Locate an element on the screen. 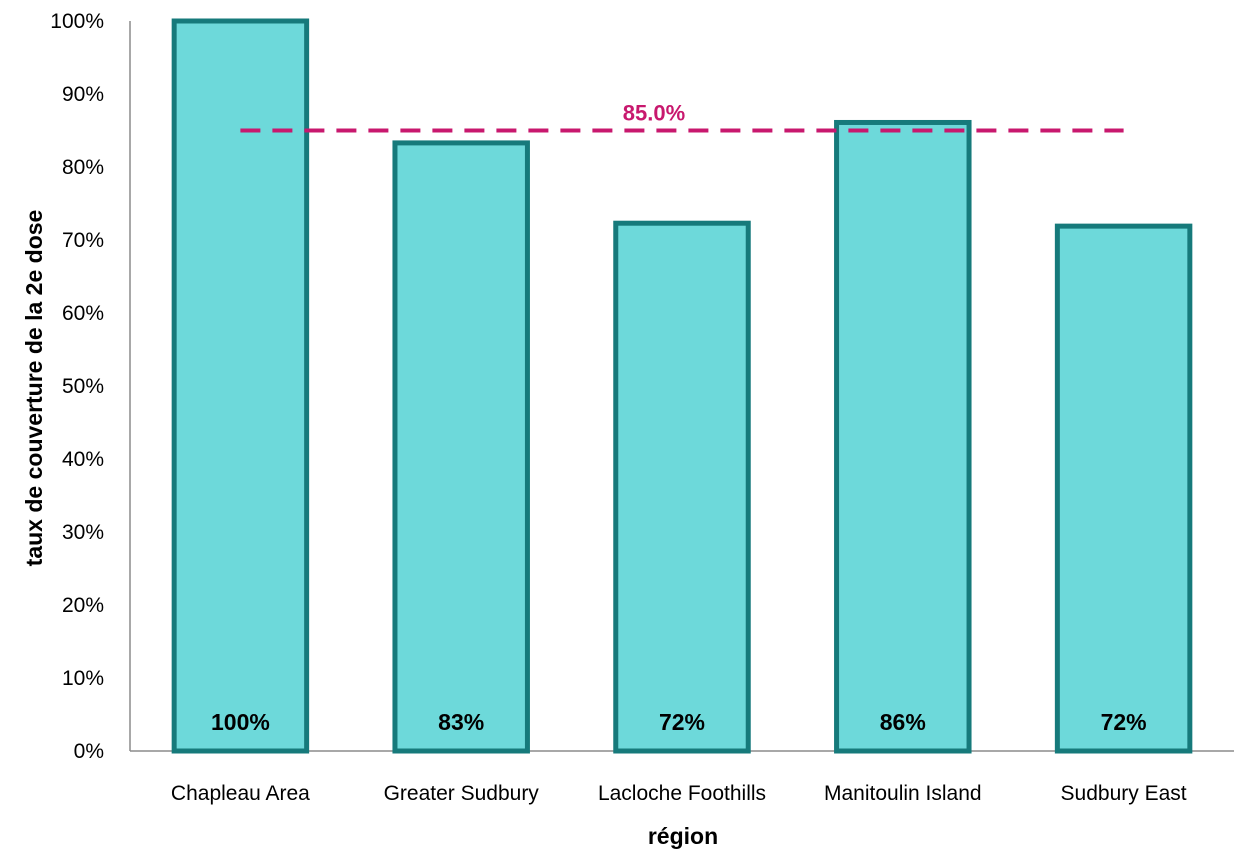 The image size is (1236, 852). y-tick-label: 20% is located at coordinates (83, 605).